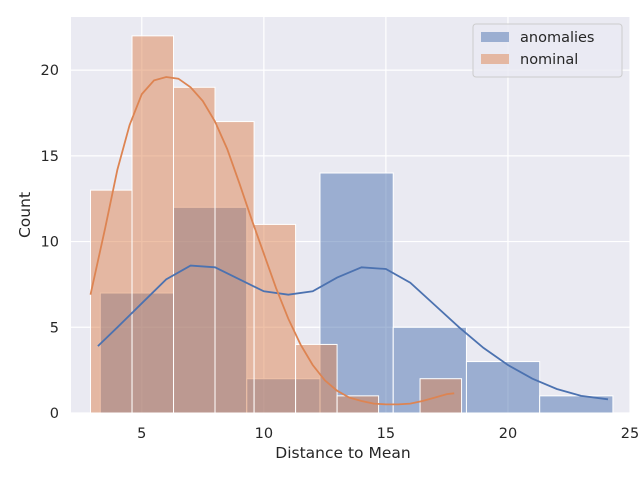 This screenshot has width=640, height=480. Describe the element at coordinates (141, 434) in the screenshot. I see `x-tick-label: 5` at that location.